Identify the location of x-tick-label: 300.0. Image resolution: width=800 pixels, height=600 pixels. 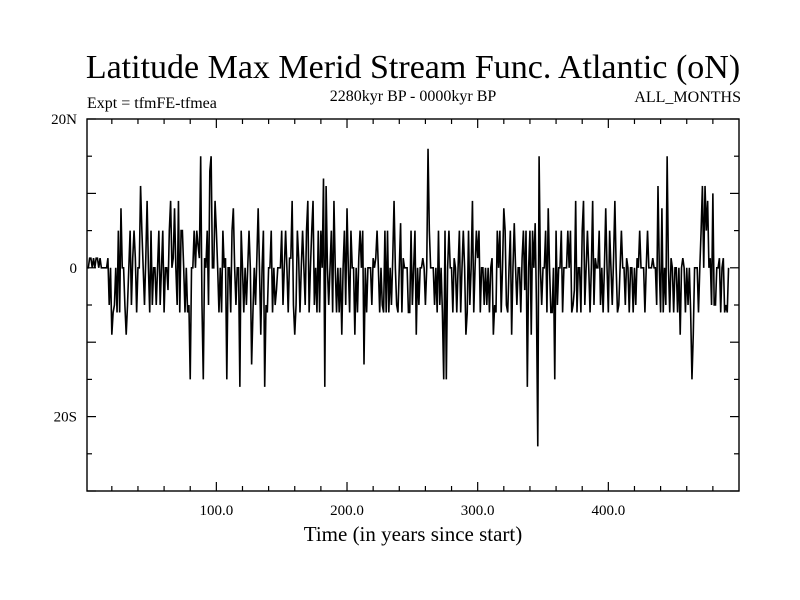
(478, 511).